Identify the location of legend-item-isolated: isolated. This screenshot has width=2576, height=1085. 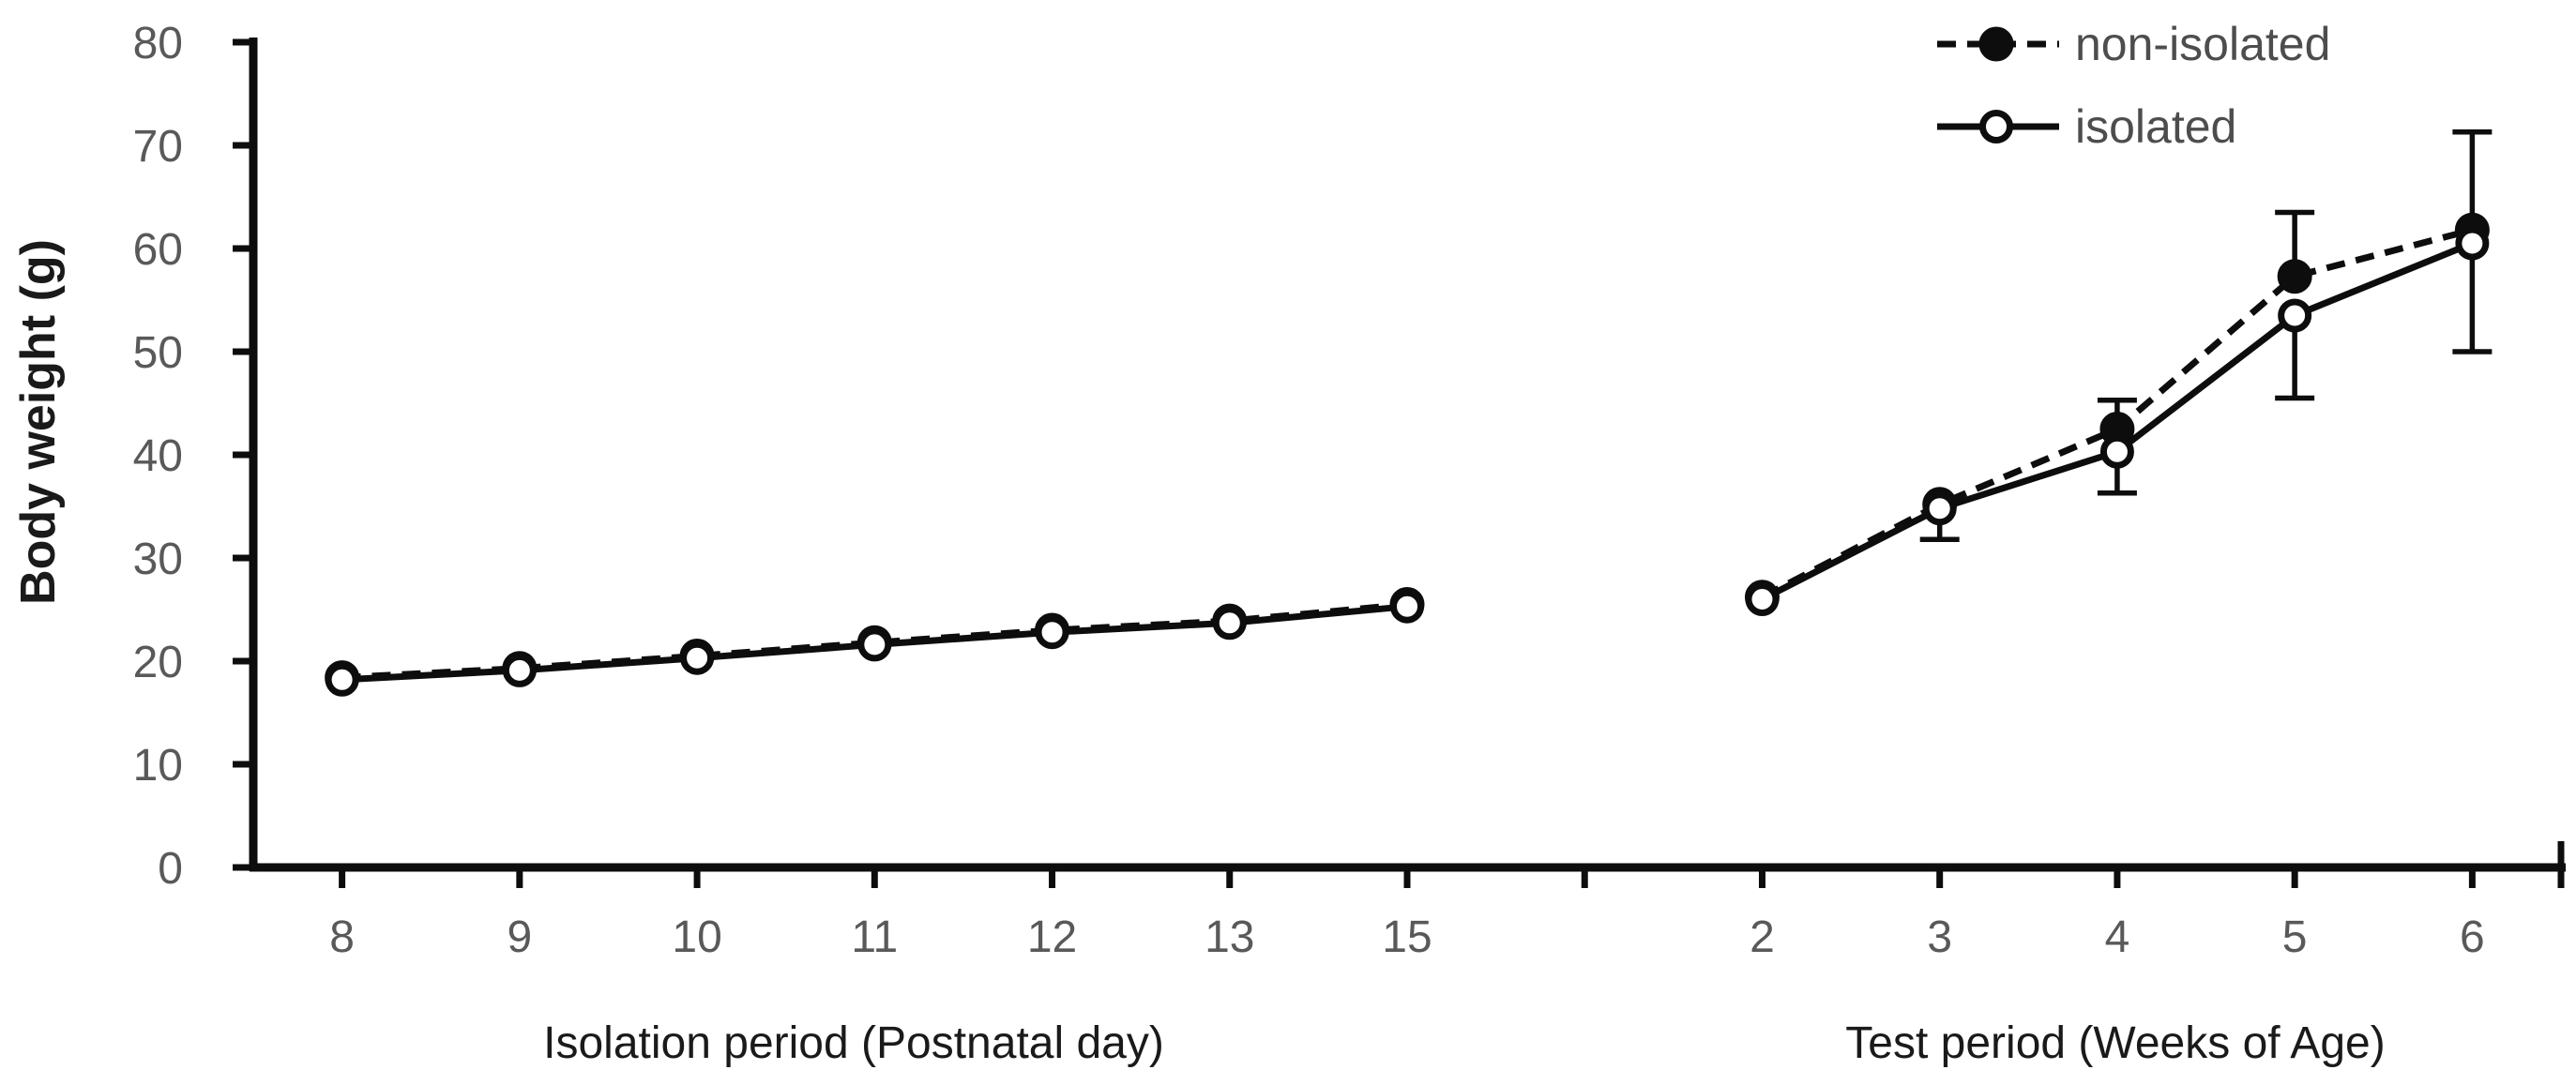
(2086, 126).